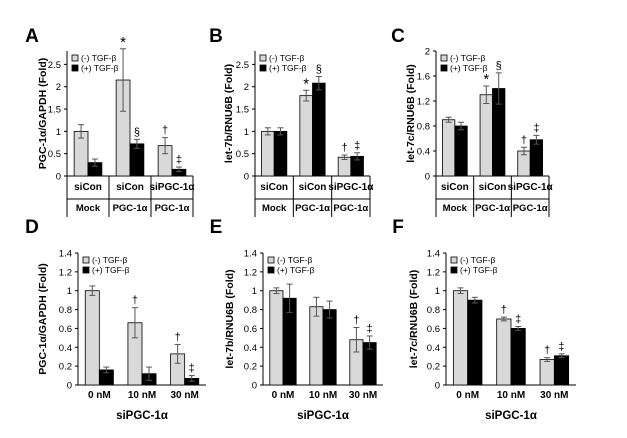  Describe the element at coordinates (54, 154) in the screenshot. I see `y-tick-label: 0.5` at that location.